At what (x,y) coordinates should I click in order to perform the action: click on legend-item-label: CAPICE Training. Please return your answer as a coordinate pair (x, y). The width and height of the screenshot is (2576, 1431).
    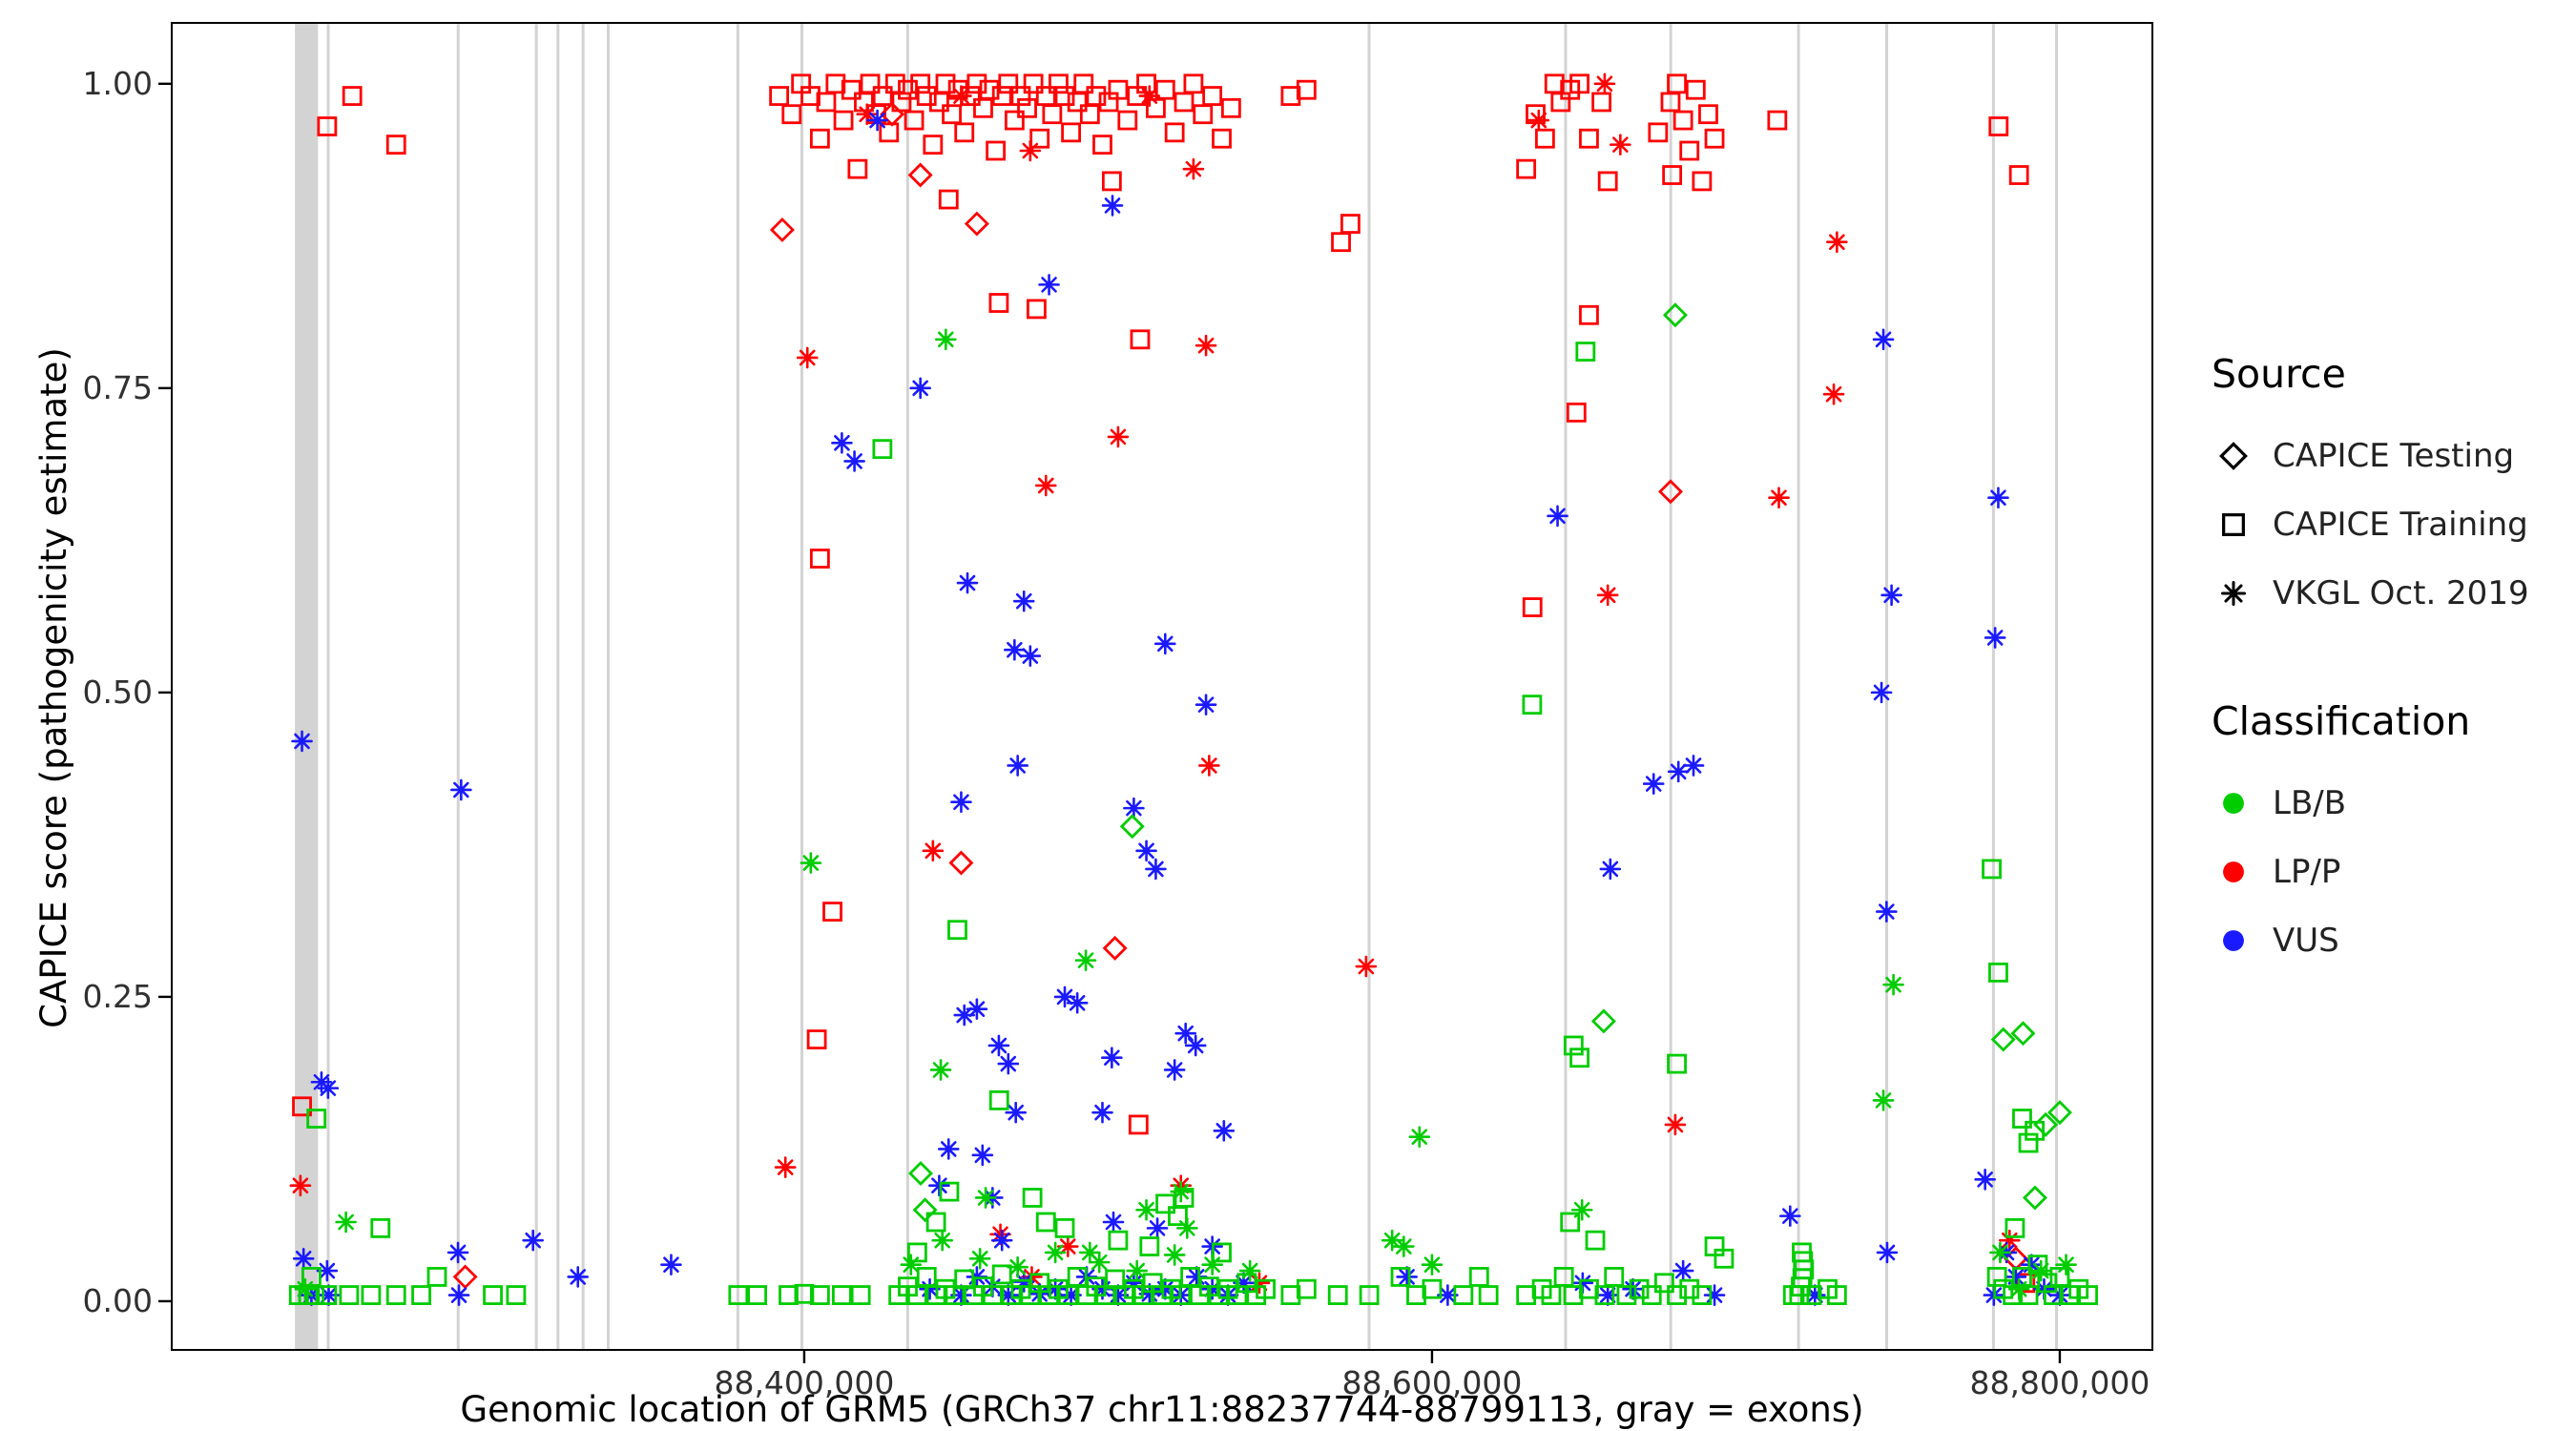
    Looking at the image, I should click on (2400, 525).